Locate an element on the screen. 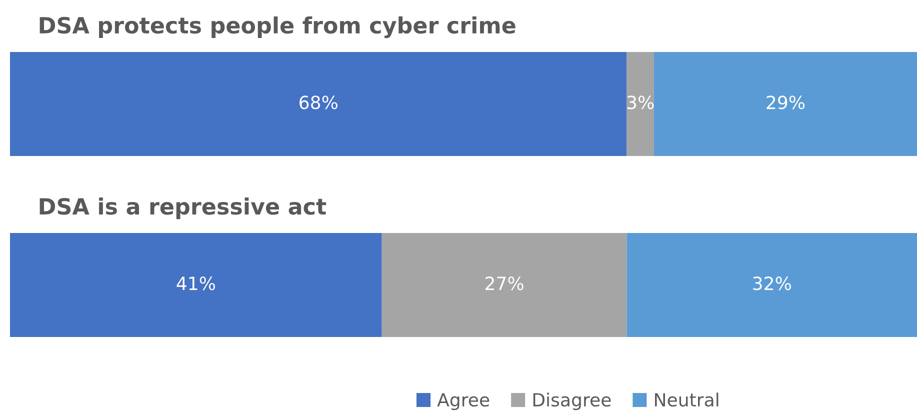 The width and height of the screenshot is (917, 418). y-tick-label: DSA is a repressive act is located at coordinates (183, 209).